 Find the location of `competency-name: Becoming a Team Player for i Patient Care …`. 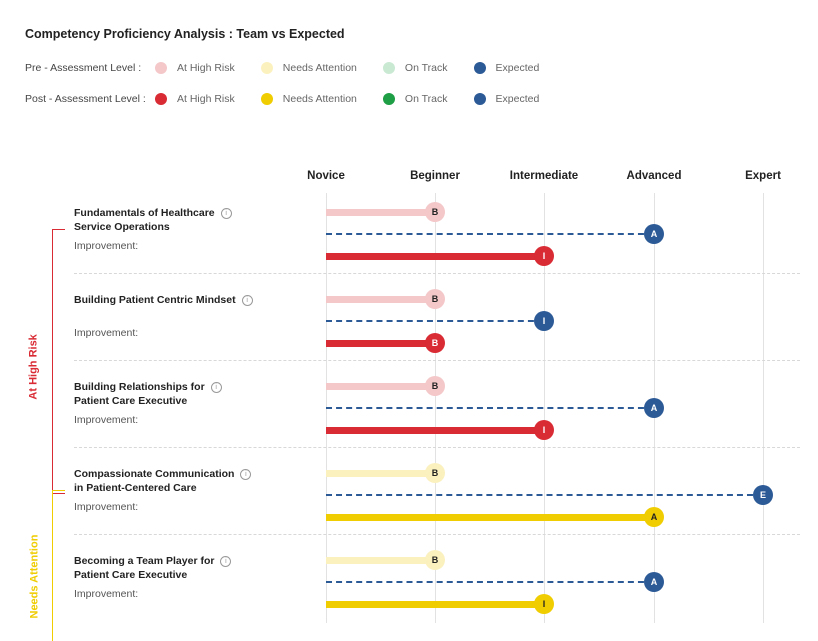

competency-name: Becoming a Team Player for i Patient Care … is located at coordinates (153, 568).